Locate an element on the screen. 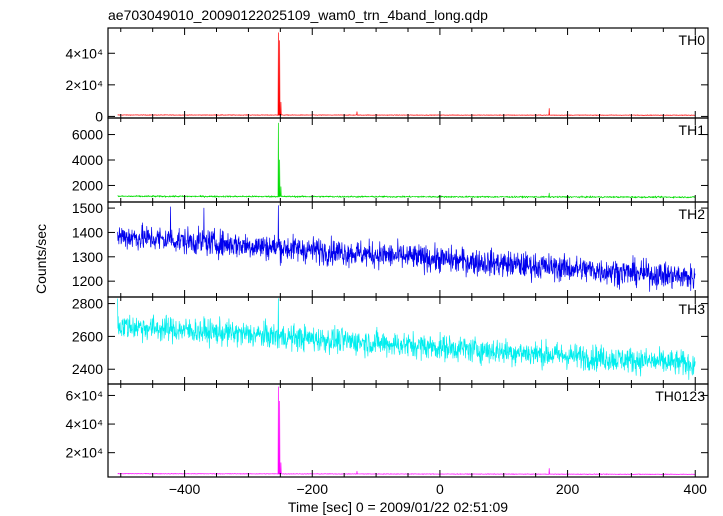  y-tick-label: 1400 is located at coordinates (87, 232).